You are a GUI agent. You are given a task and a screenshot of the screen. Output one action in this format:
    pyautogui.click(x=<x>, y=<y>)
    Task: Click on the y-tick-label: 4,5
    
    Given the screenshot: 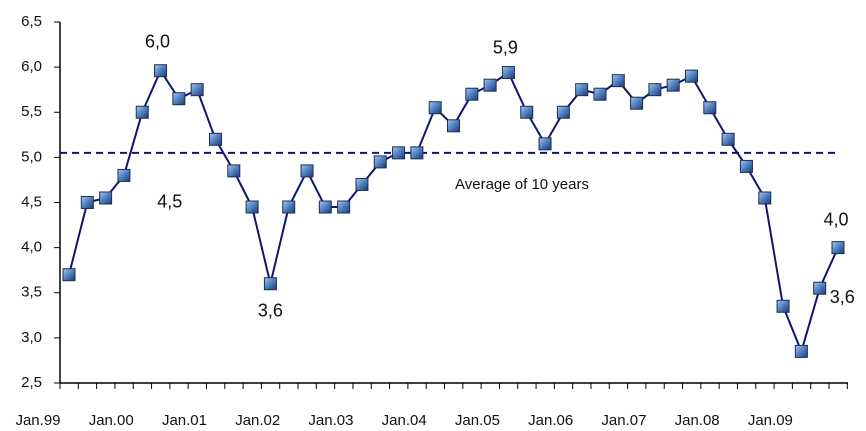 What is the action you would take?
    pyautogui.click(x=31, y=201)
    